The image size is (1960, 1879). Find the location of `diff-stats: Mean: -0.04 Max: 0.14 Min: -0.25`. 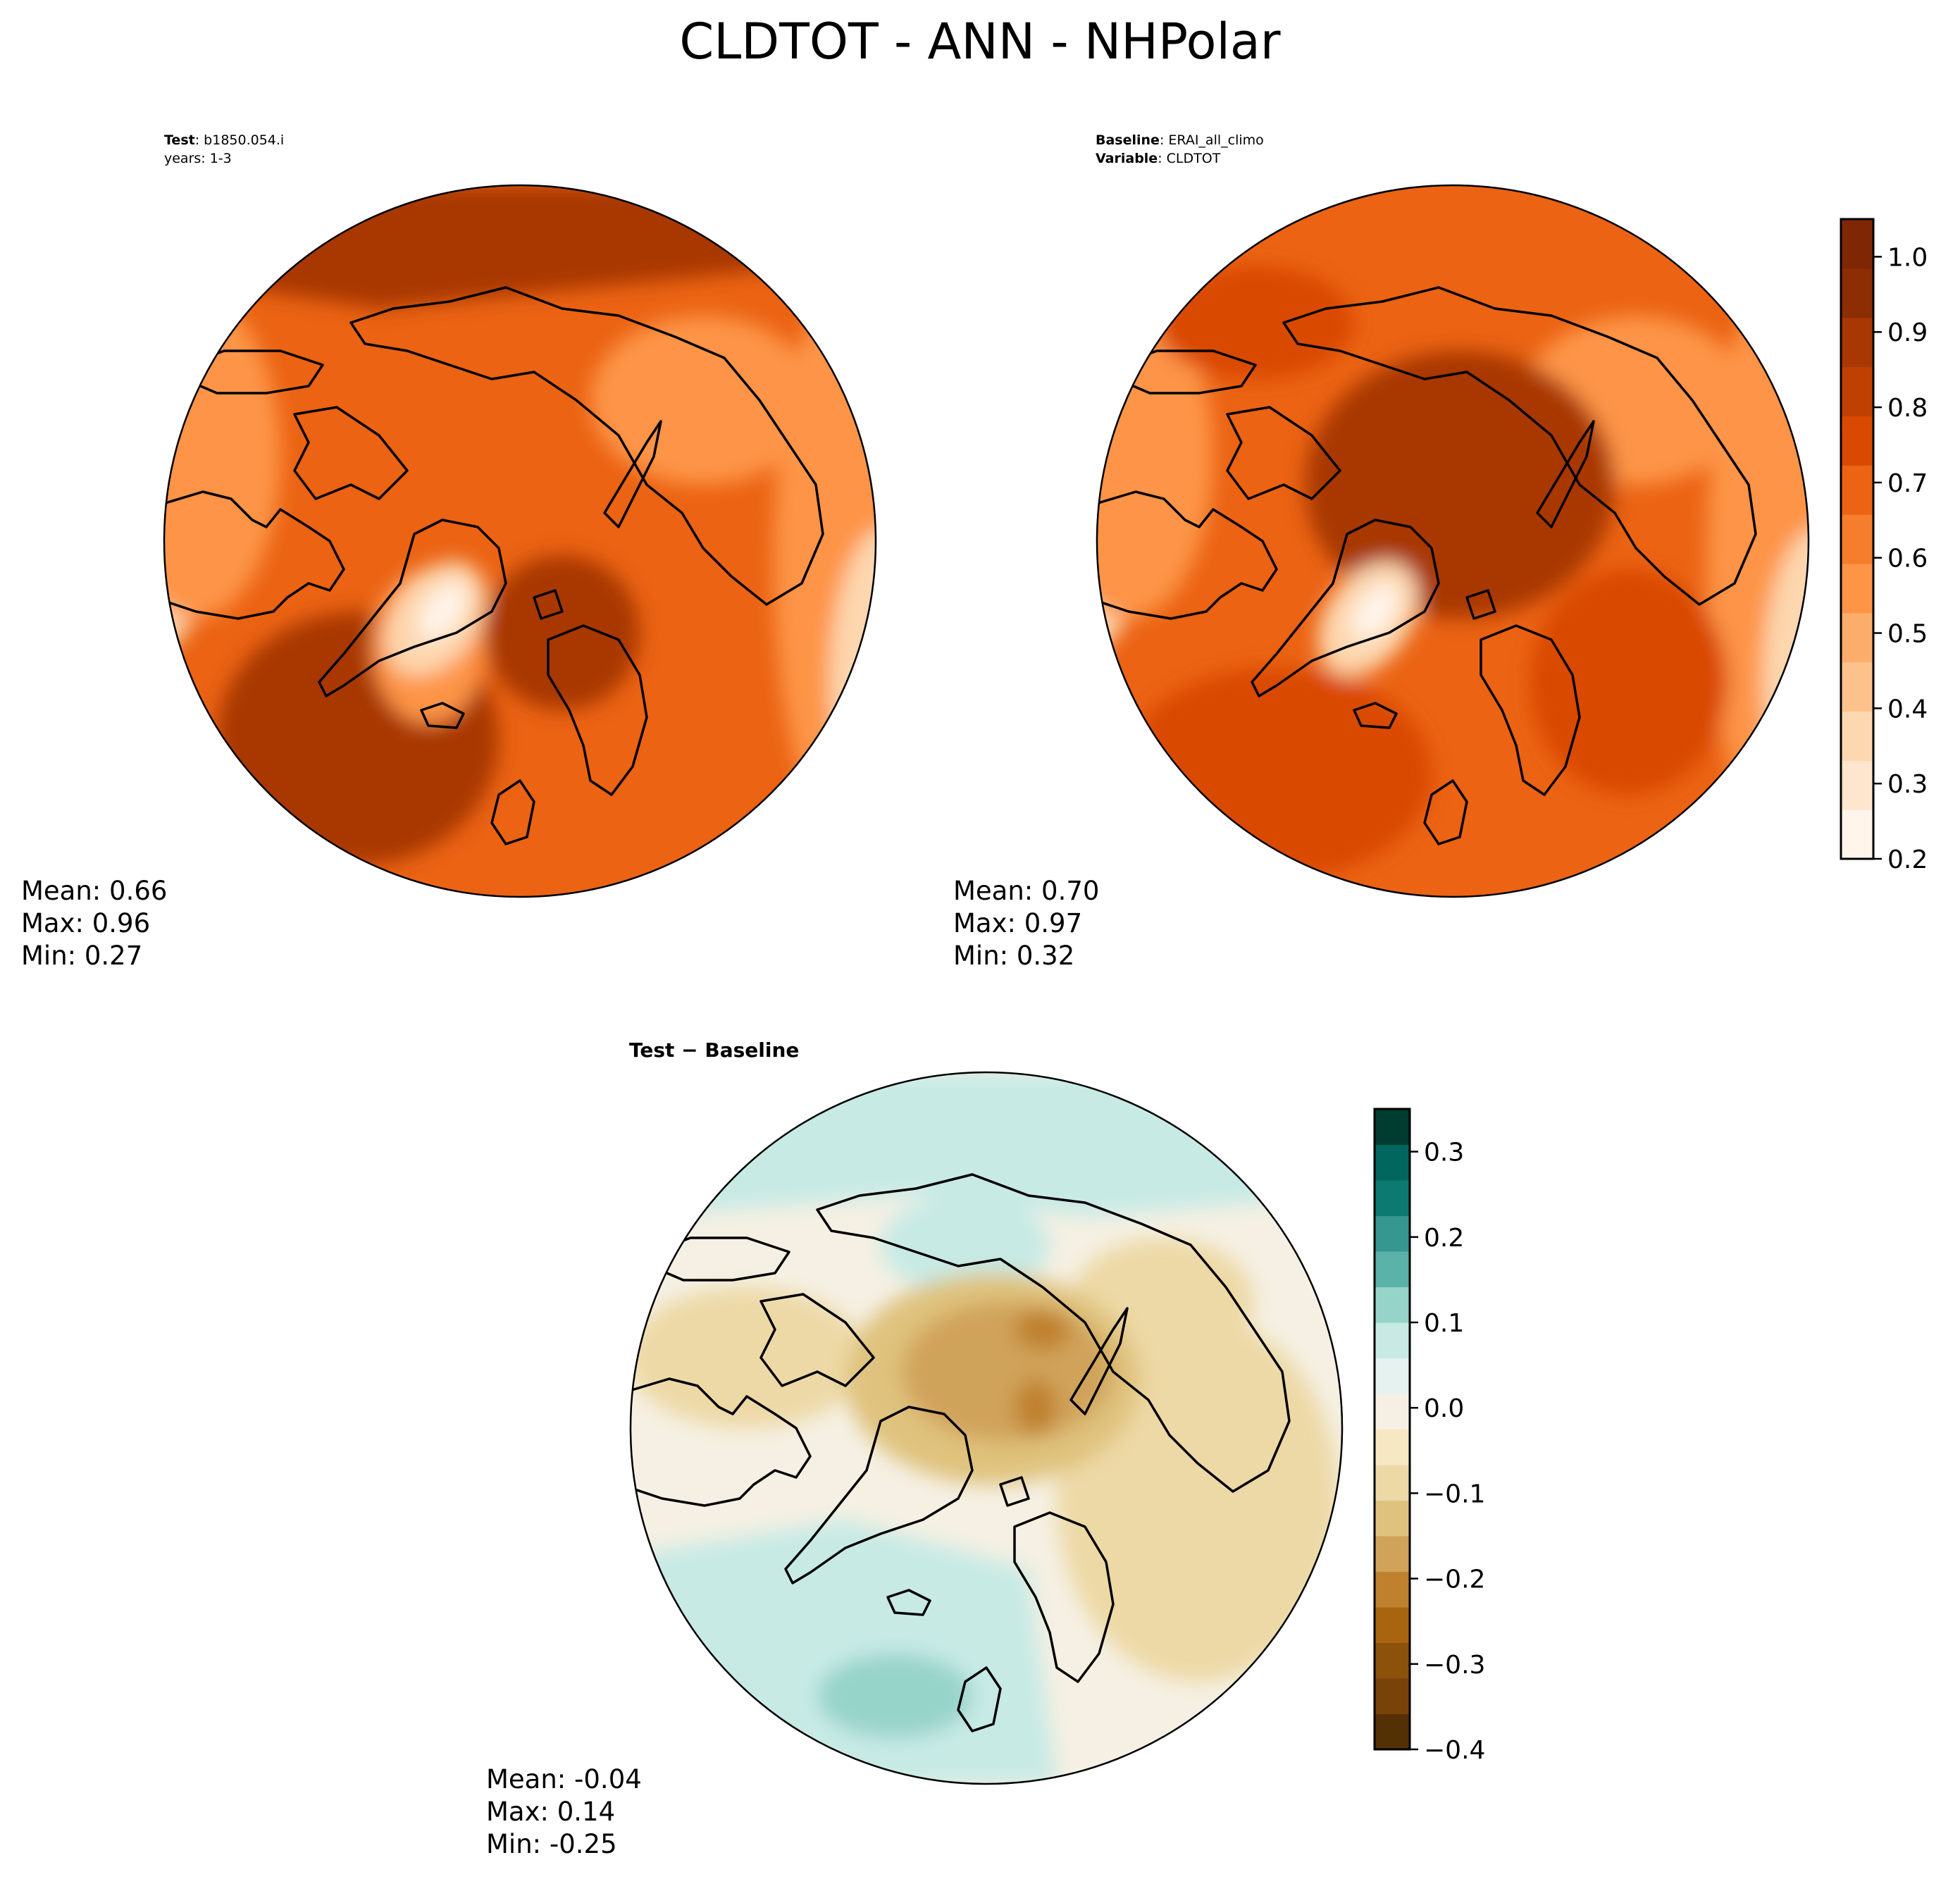

diff-stats: Mean: -0.04 Max: 0.14 Min: -0.25 is located at coordinates (564, 1812).